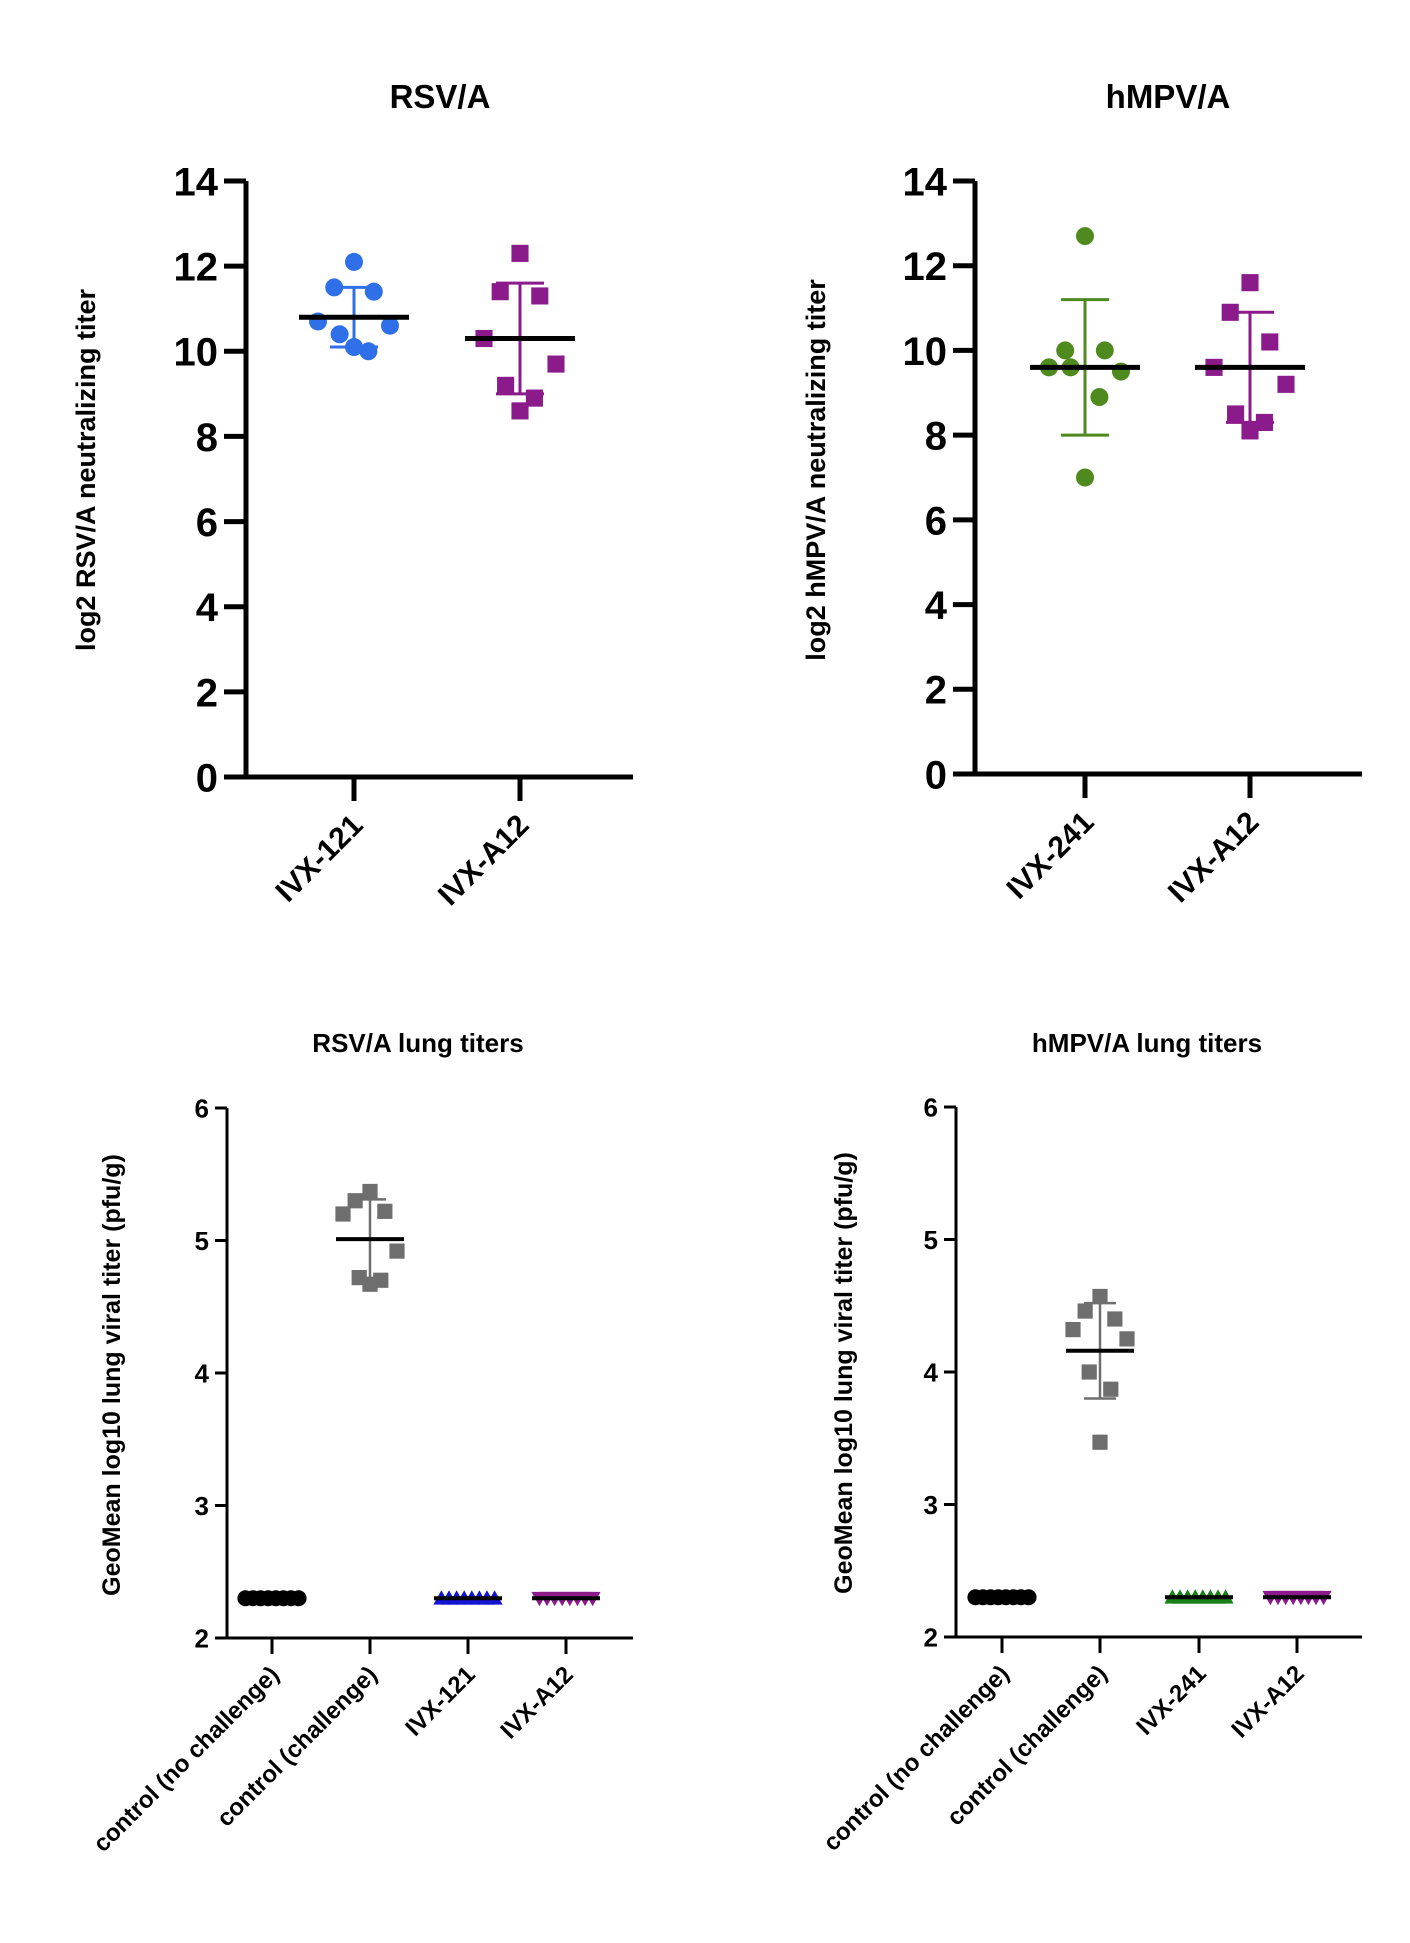  What do you see at coordinates (1147, 1043) in the screenshot?
I see `chart-title: hMPV/A lung titers` at bounding box center [1147, 1043].